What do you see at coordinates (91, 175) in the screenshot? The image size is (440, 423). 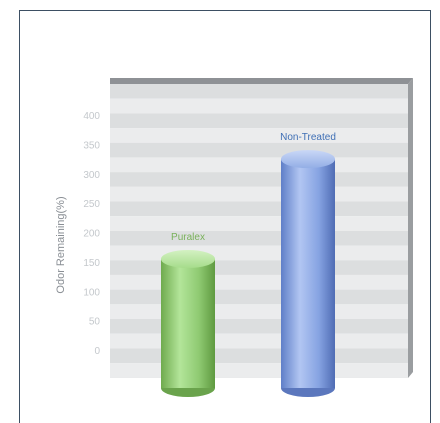 I see `y-tick-label: 300` at bounding box center [91, 175].